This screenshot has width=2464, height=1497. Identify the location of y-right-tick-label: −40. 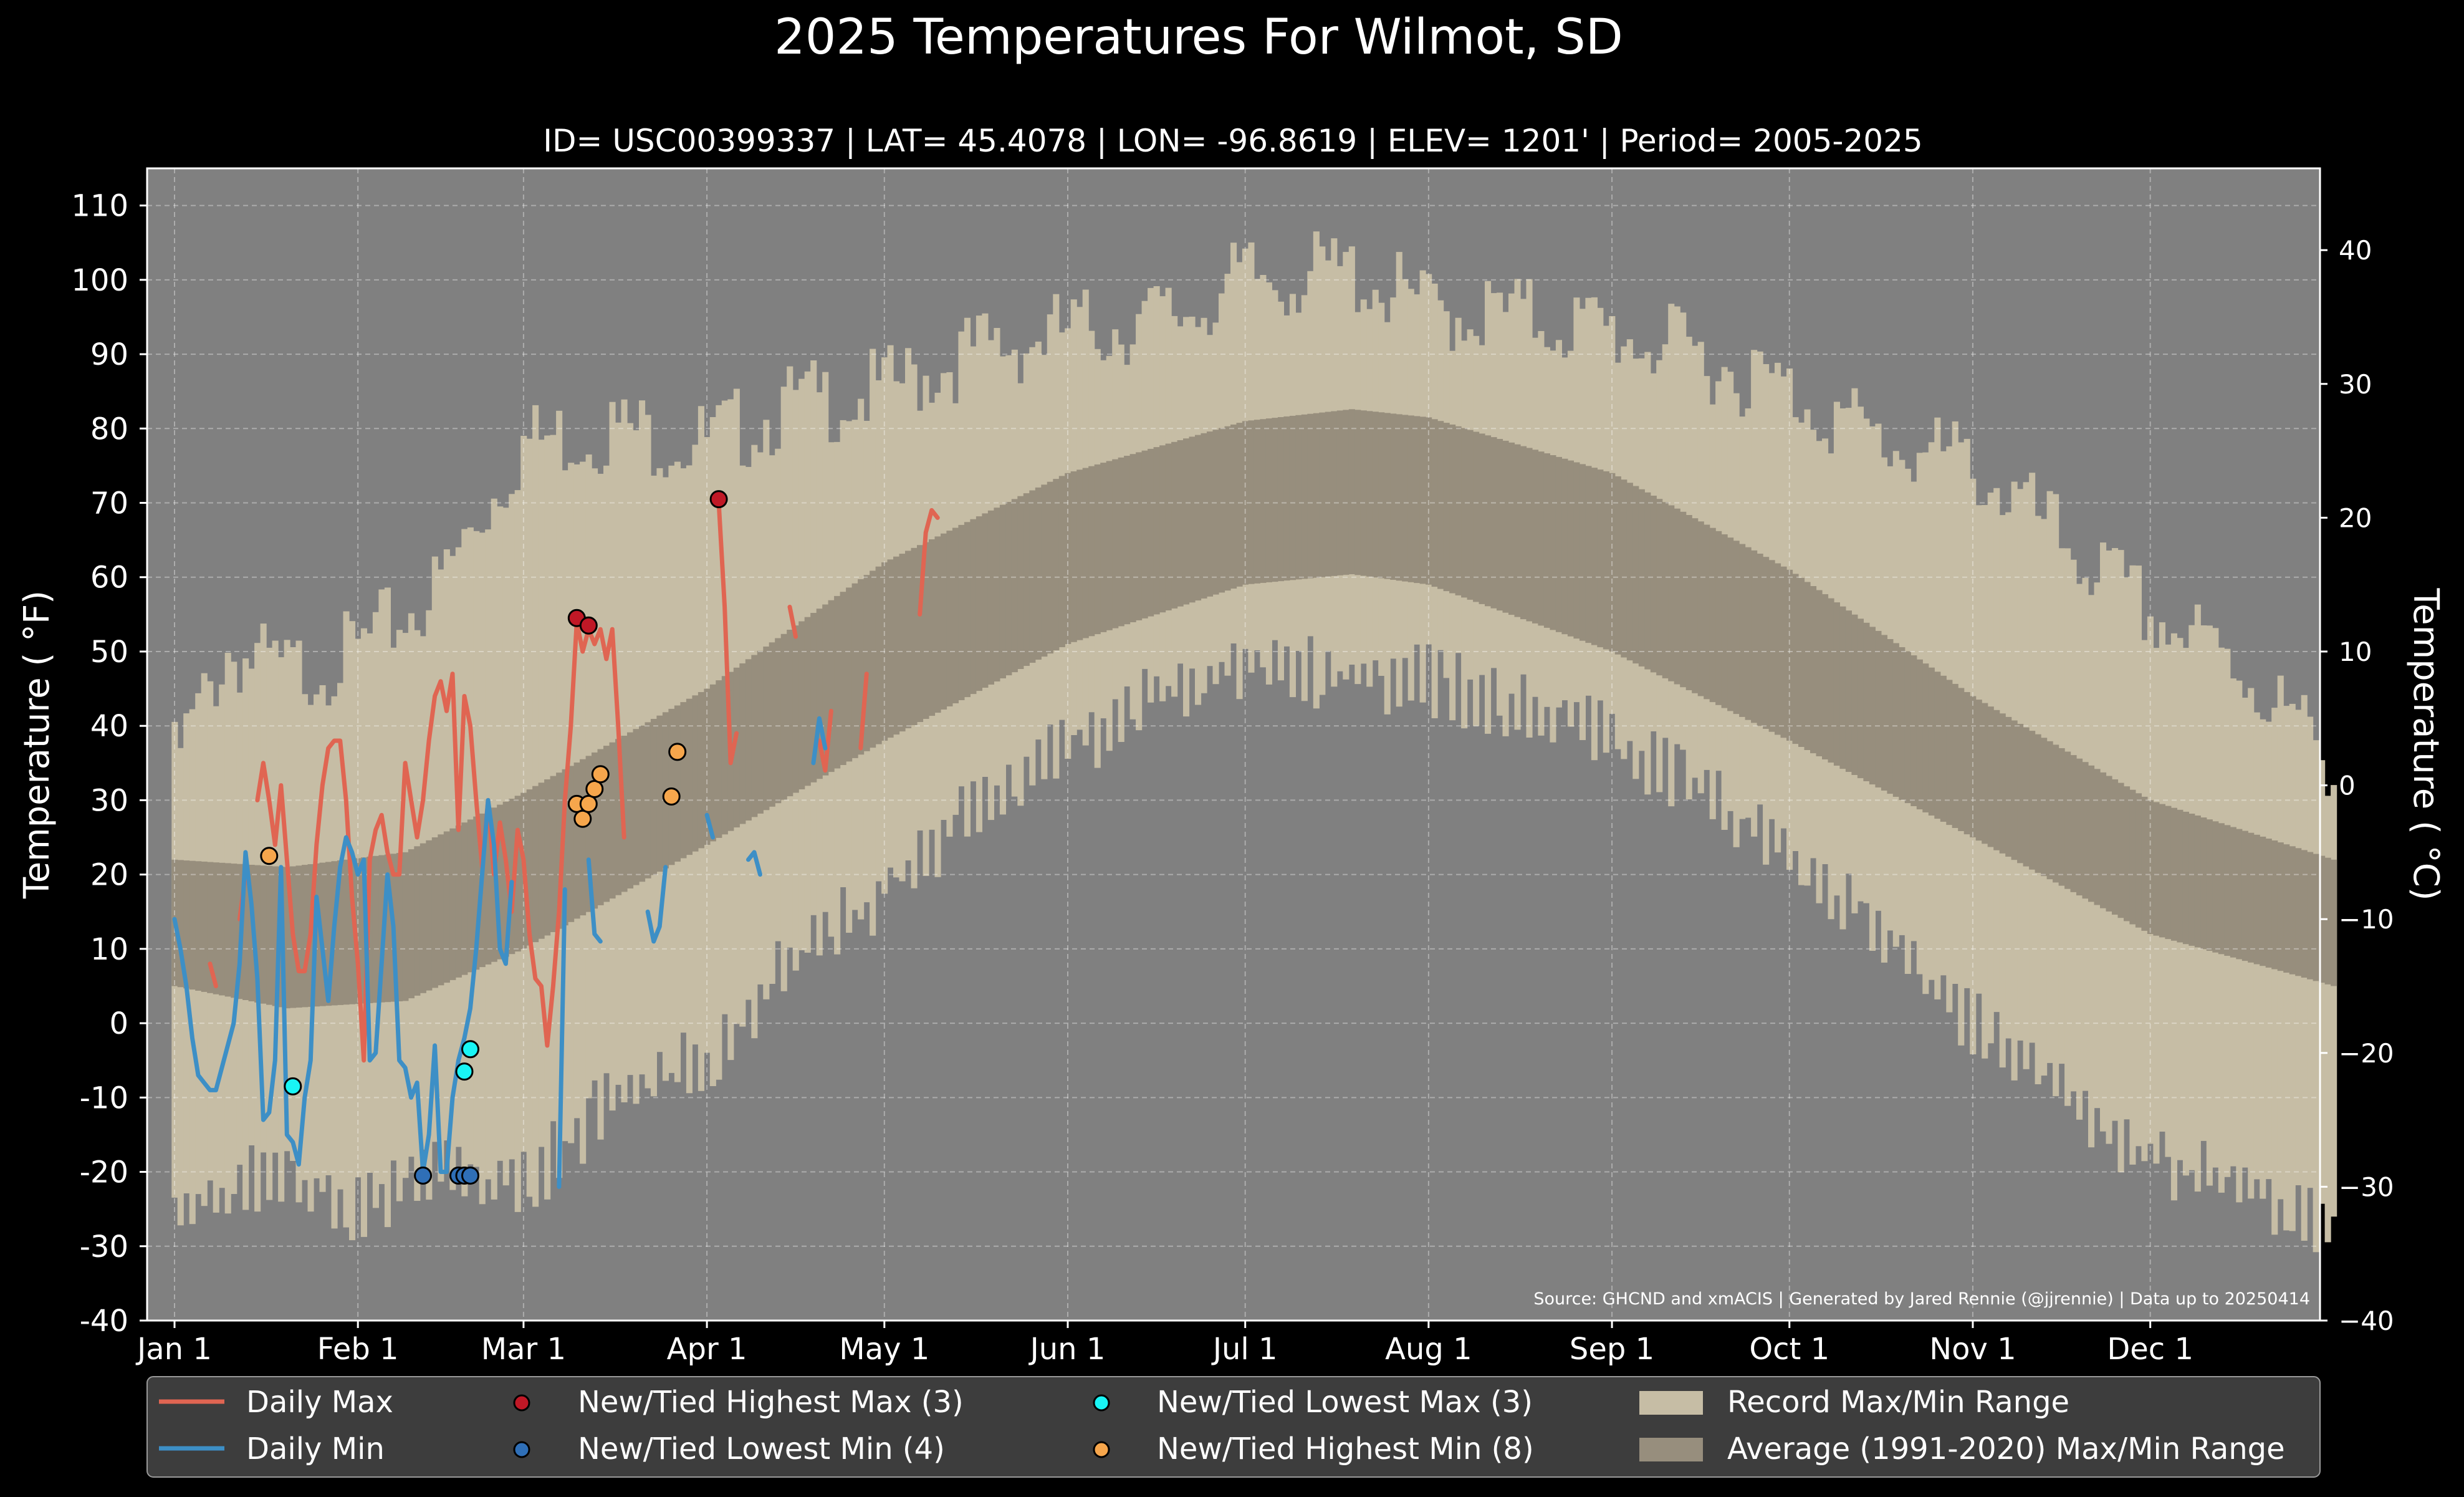
(2366, 1321).